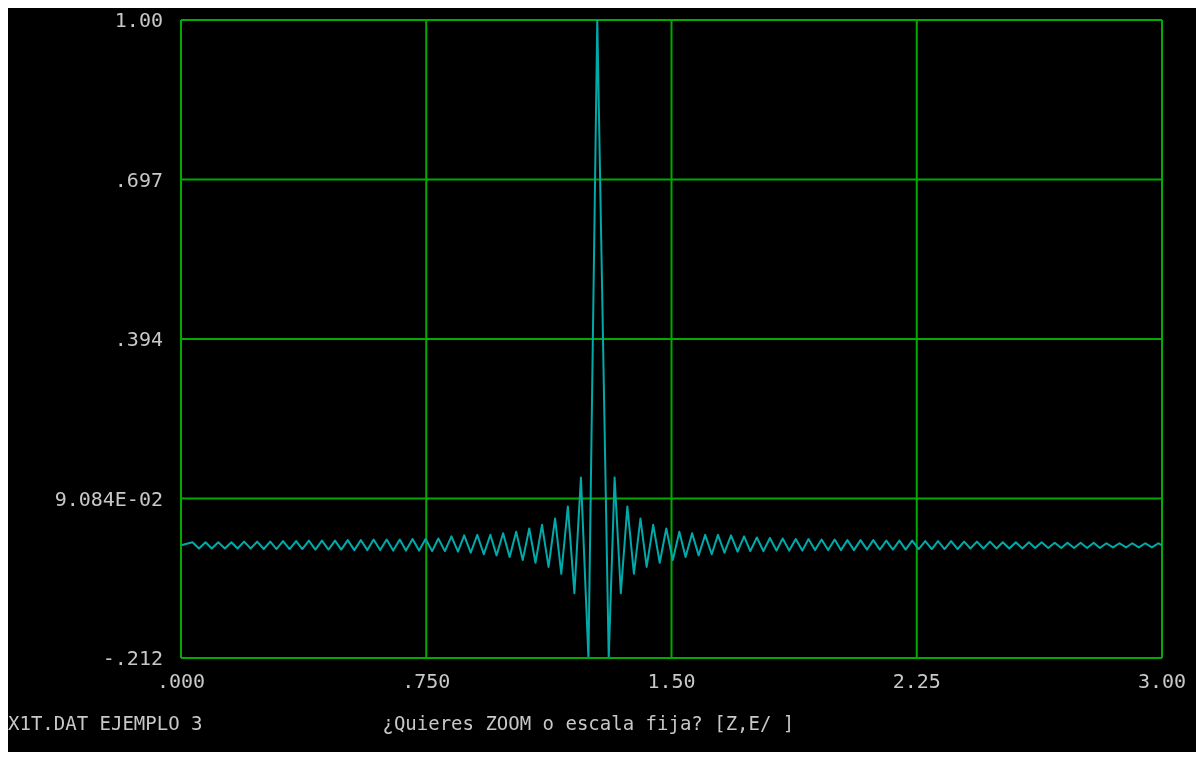 This screenshot has height=760, width=1204. Describe the element at coordinates (132, 658) in the screenshot. I see `y-tick-label: -.212` at that location.